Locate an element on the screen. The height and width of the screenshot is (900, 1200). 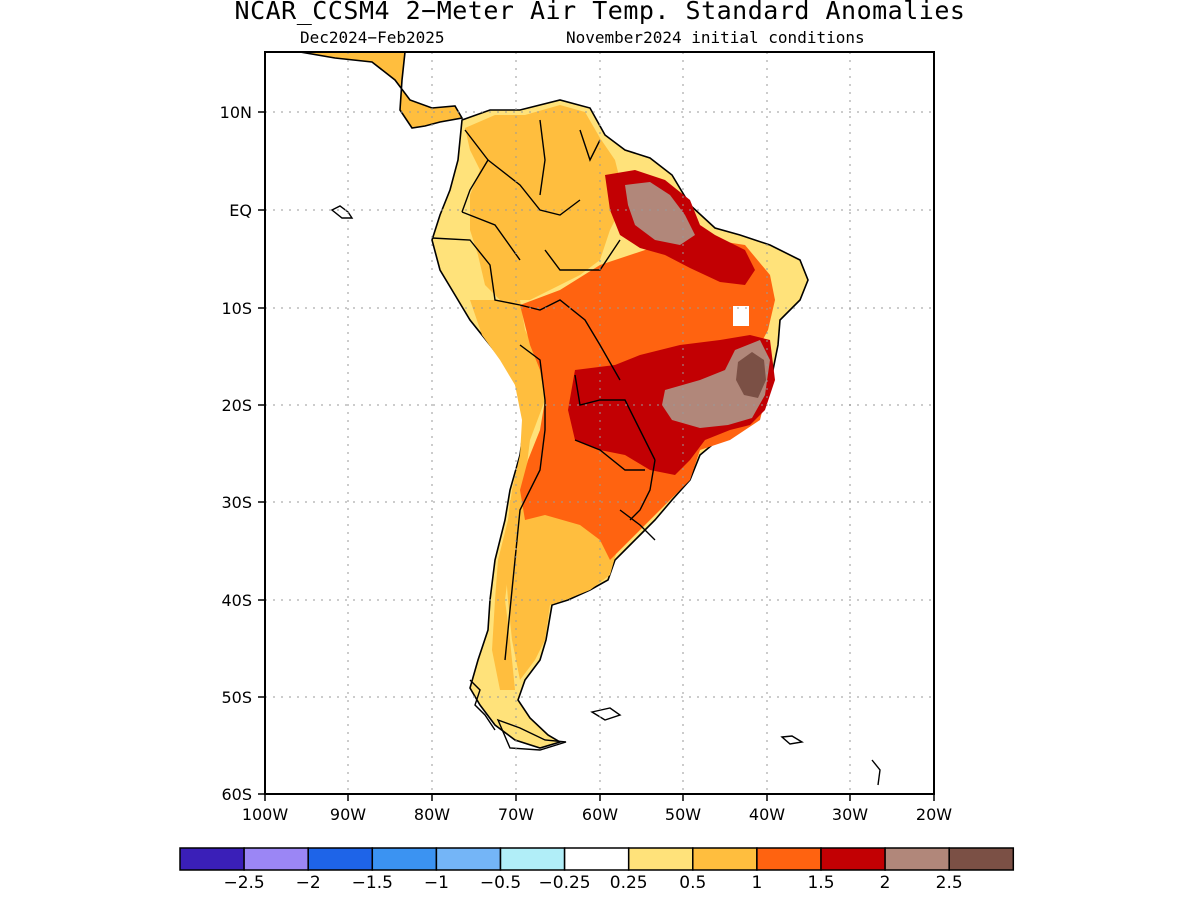
colorbar-label: −2 is located at coordinates (308, 883).